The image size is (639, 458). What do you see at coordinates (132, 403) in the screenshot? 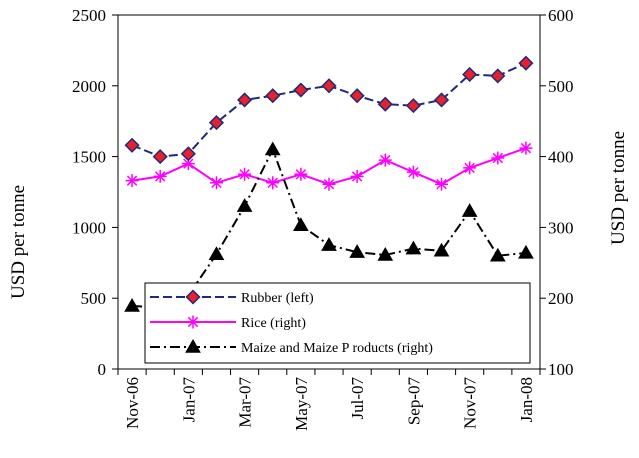
I see `x-tick-label: Nov-06` at bounding box center [132, 403].